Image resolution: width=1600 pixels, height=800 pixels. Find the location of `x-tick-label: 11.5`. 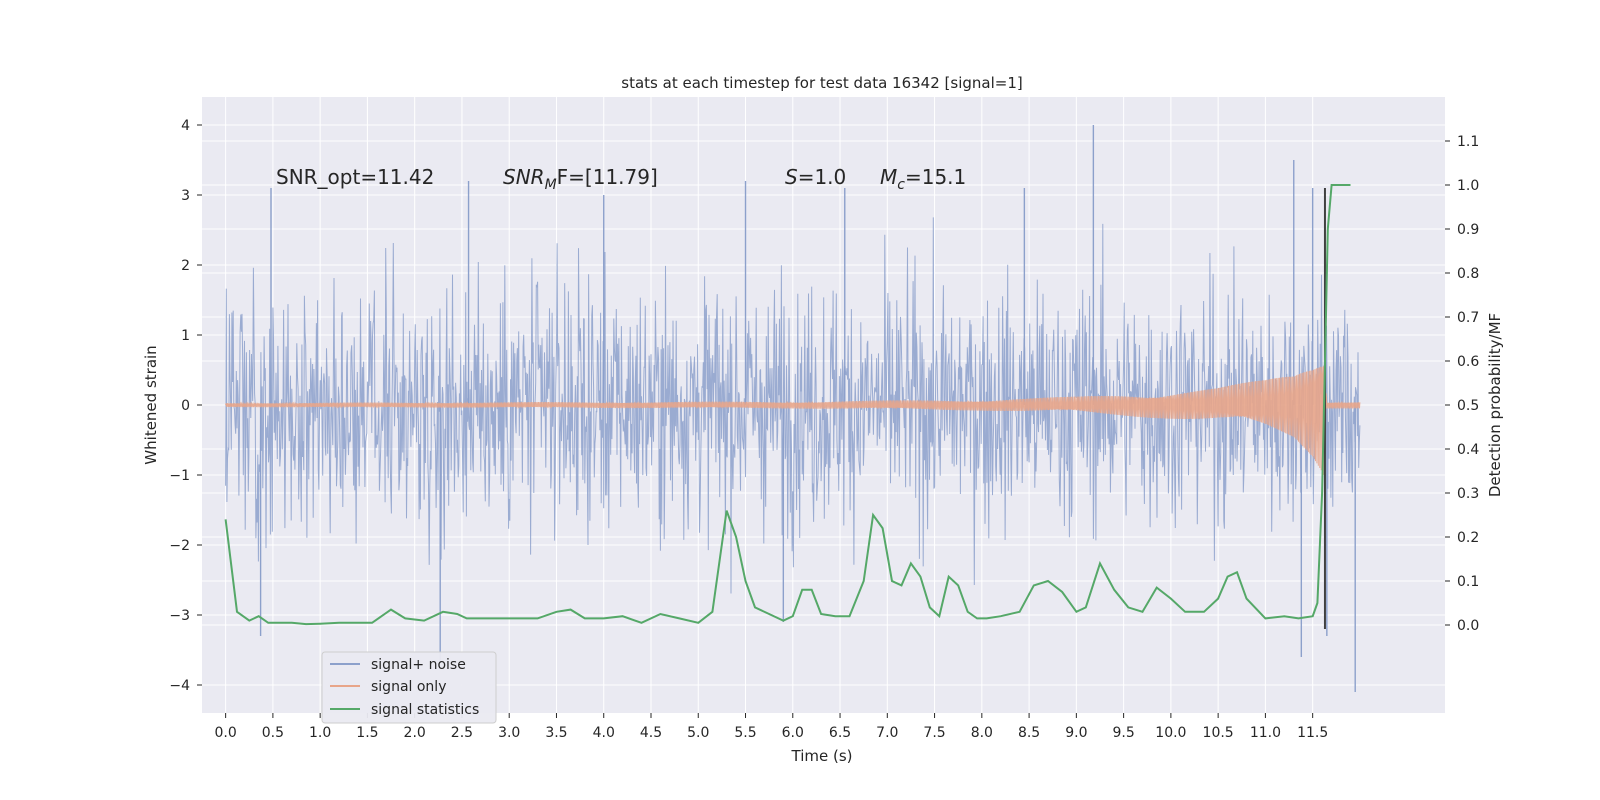

x-tick-label: 11.5 is located at coordinates (1312, 733).